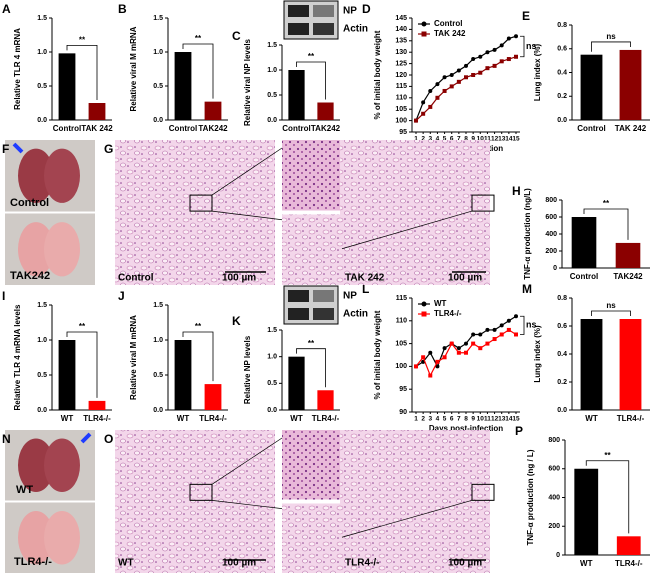 This screenshot has height=578, width=669. I want to click on y-axis-label: TNF-α production (ng / L), so click(530, 497).